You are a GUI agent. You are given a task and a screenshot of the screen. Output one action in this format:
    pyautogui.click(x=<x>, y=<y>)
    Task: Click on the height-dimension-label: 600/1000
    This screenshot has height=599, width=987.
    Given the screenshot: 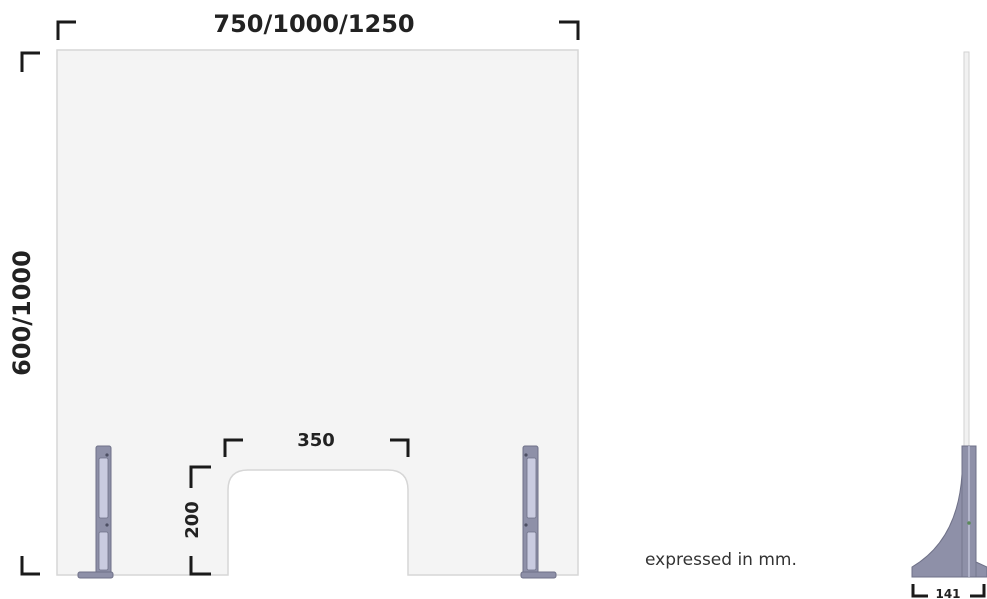 What is the action you would take?
    pyautogui.click(x=22, y=313)
    